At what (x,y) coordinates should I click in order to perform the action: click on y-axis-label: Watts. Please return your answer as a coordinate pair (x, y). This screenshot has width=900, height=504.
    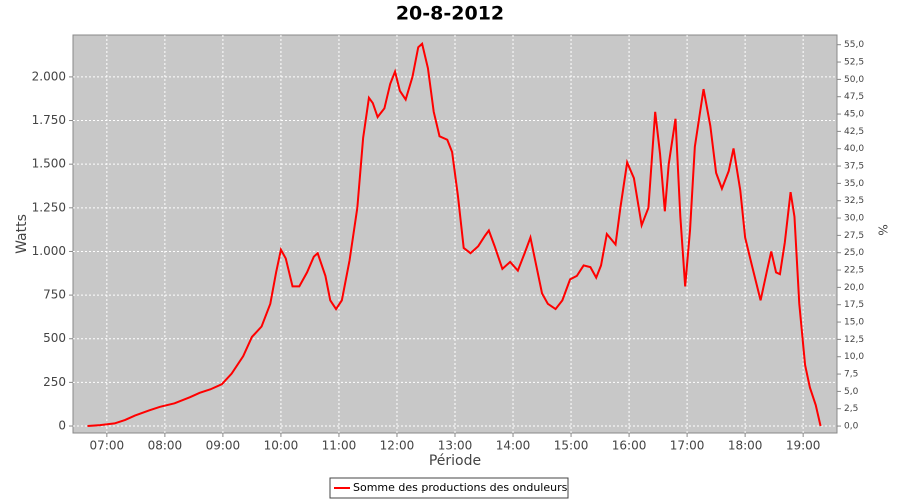
    Looking at the image, I should click on (22, 234).